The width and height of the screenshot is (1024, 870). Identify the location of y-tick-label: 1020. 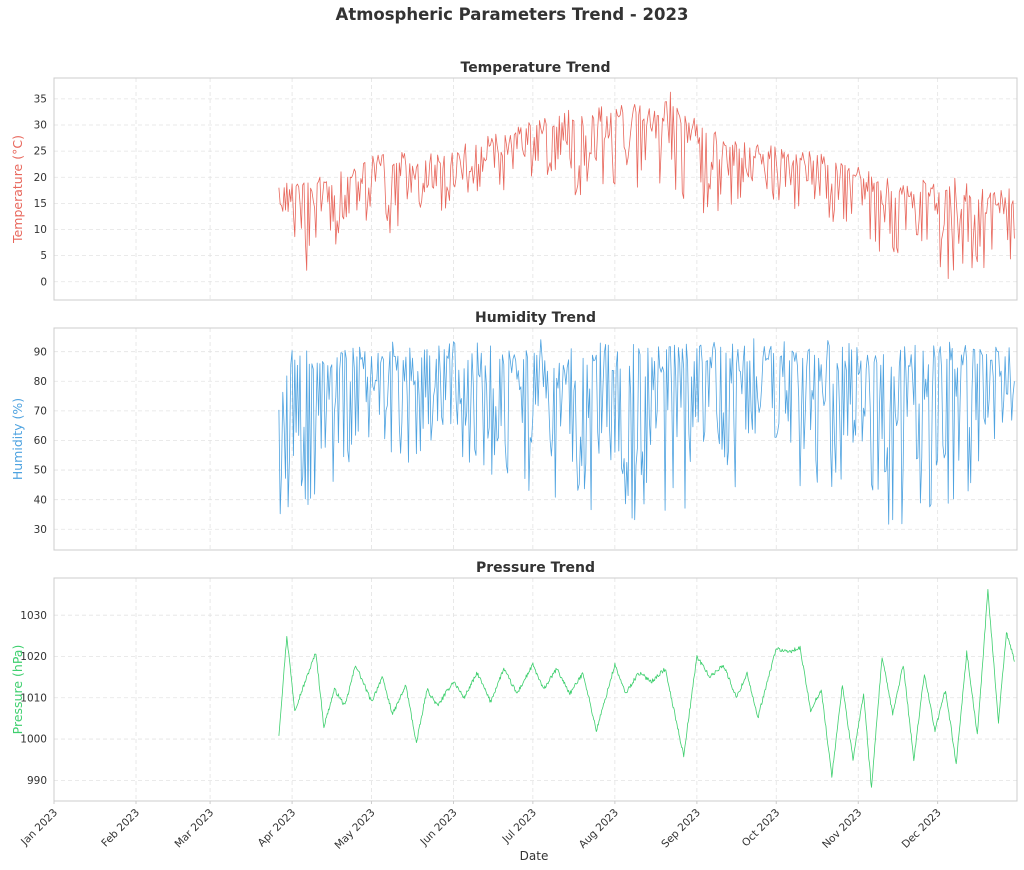
(33, 657).